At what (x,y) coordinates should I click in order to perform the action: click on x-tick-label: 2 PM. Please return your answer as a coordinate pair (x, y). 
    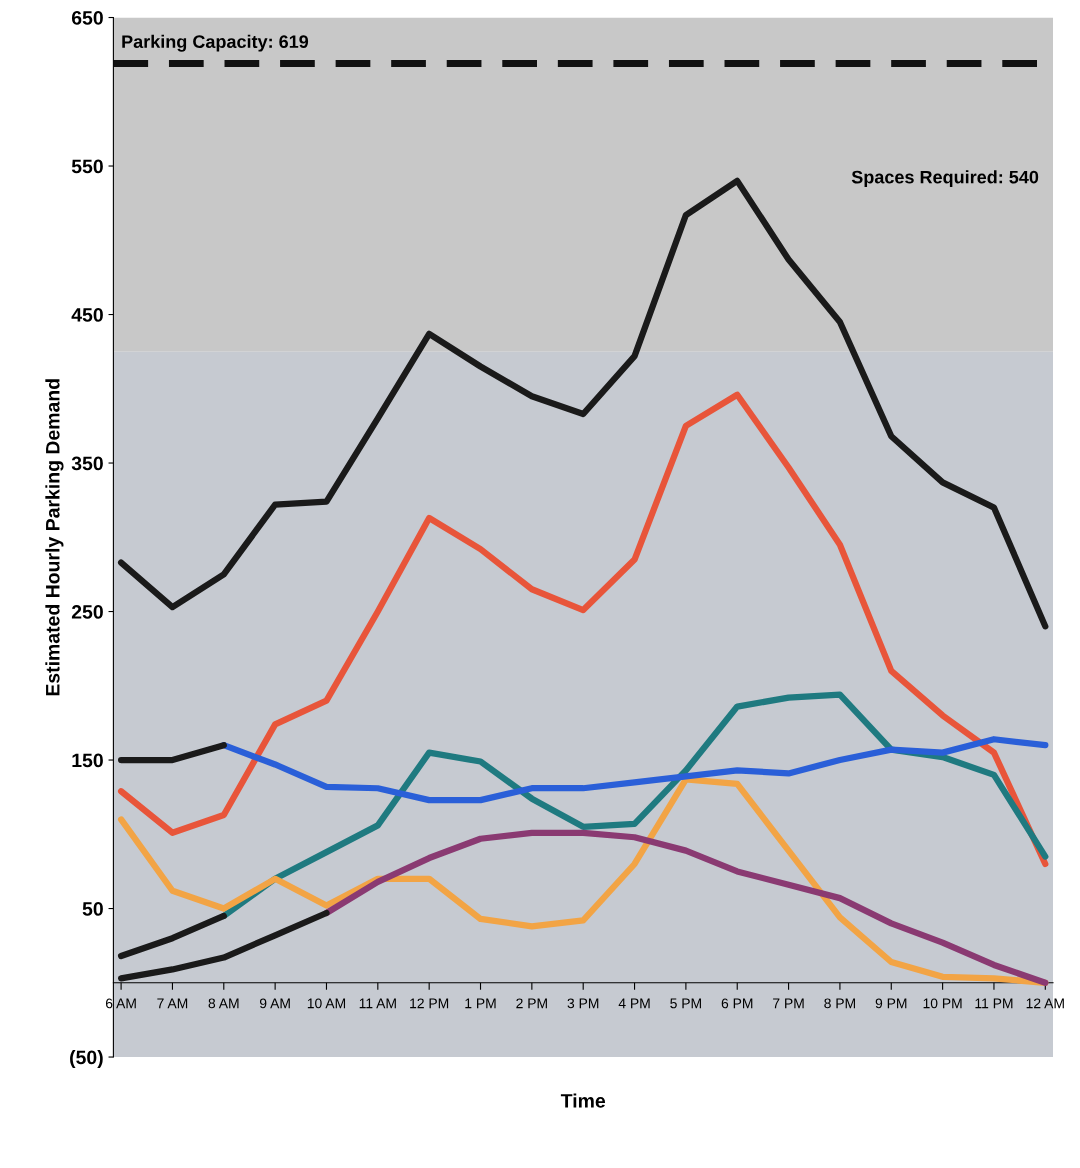
    Looking at the image, I should click on (531, 1003).